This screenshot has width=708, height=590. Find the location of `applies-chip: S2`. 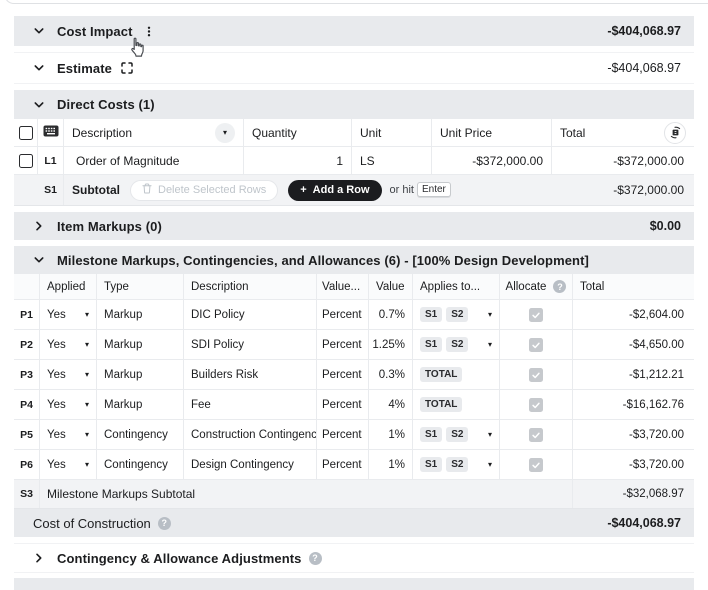

applies-chip: S2 is located at coordinates (457, 344).